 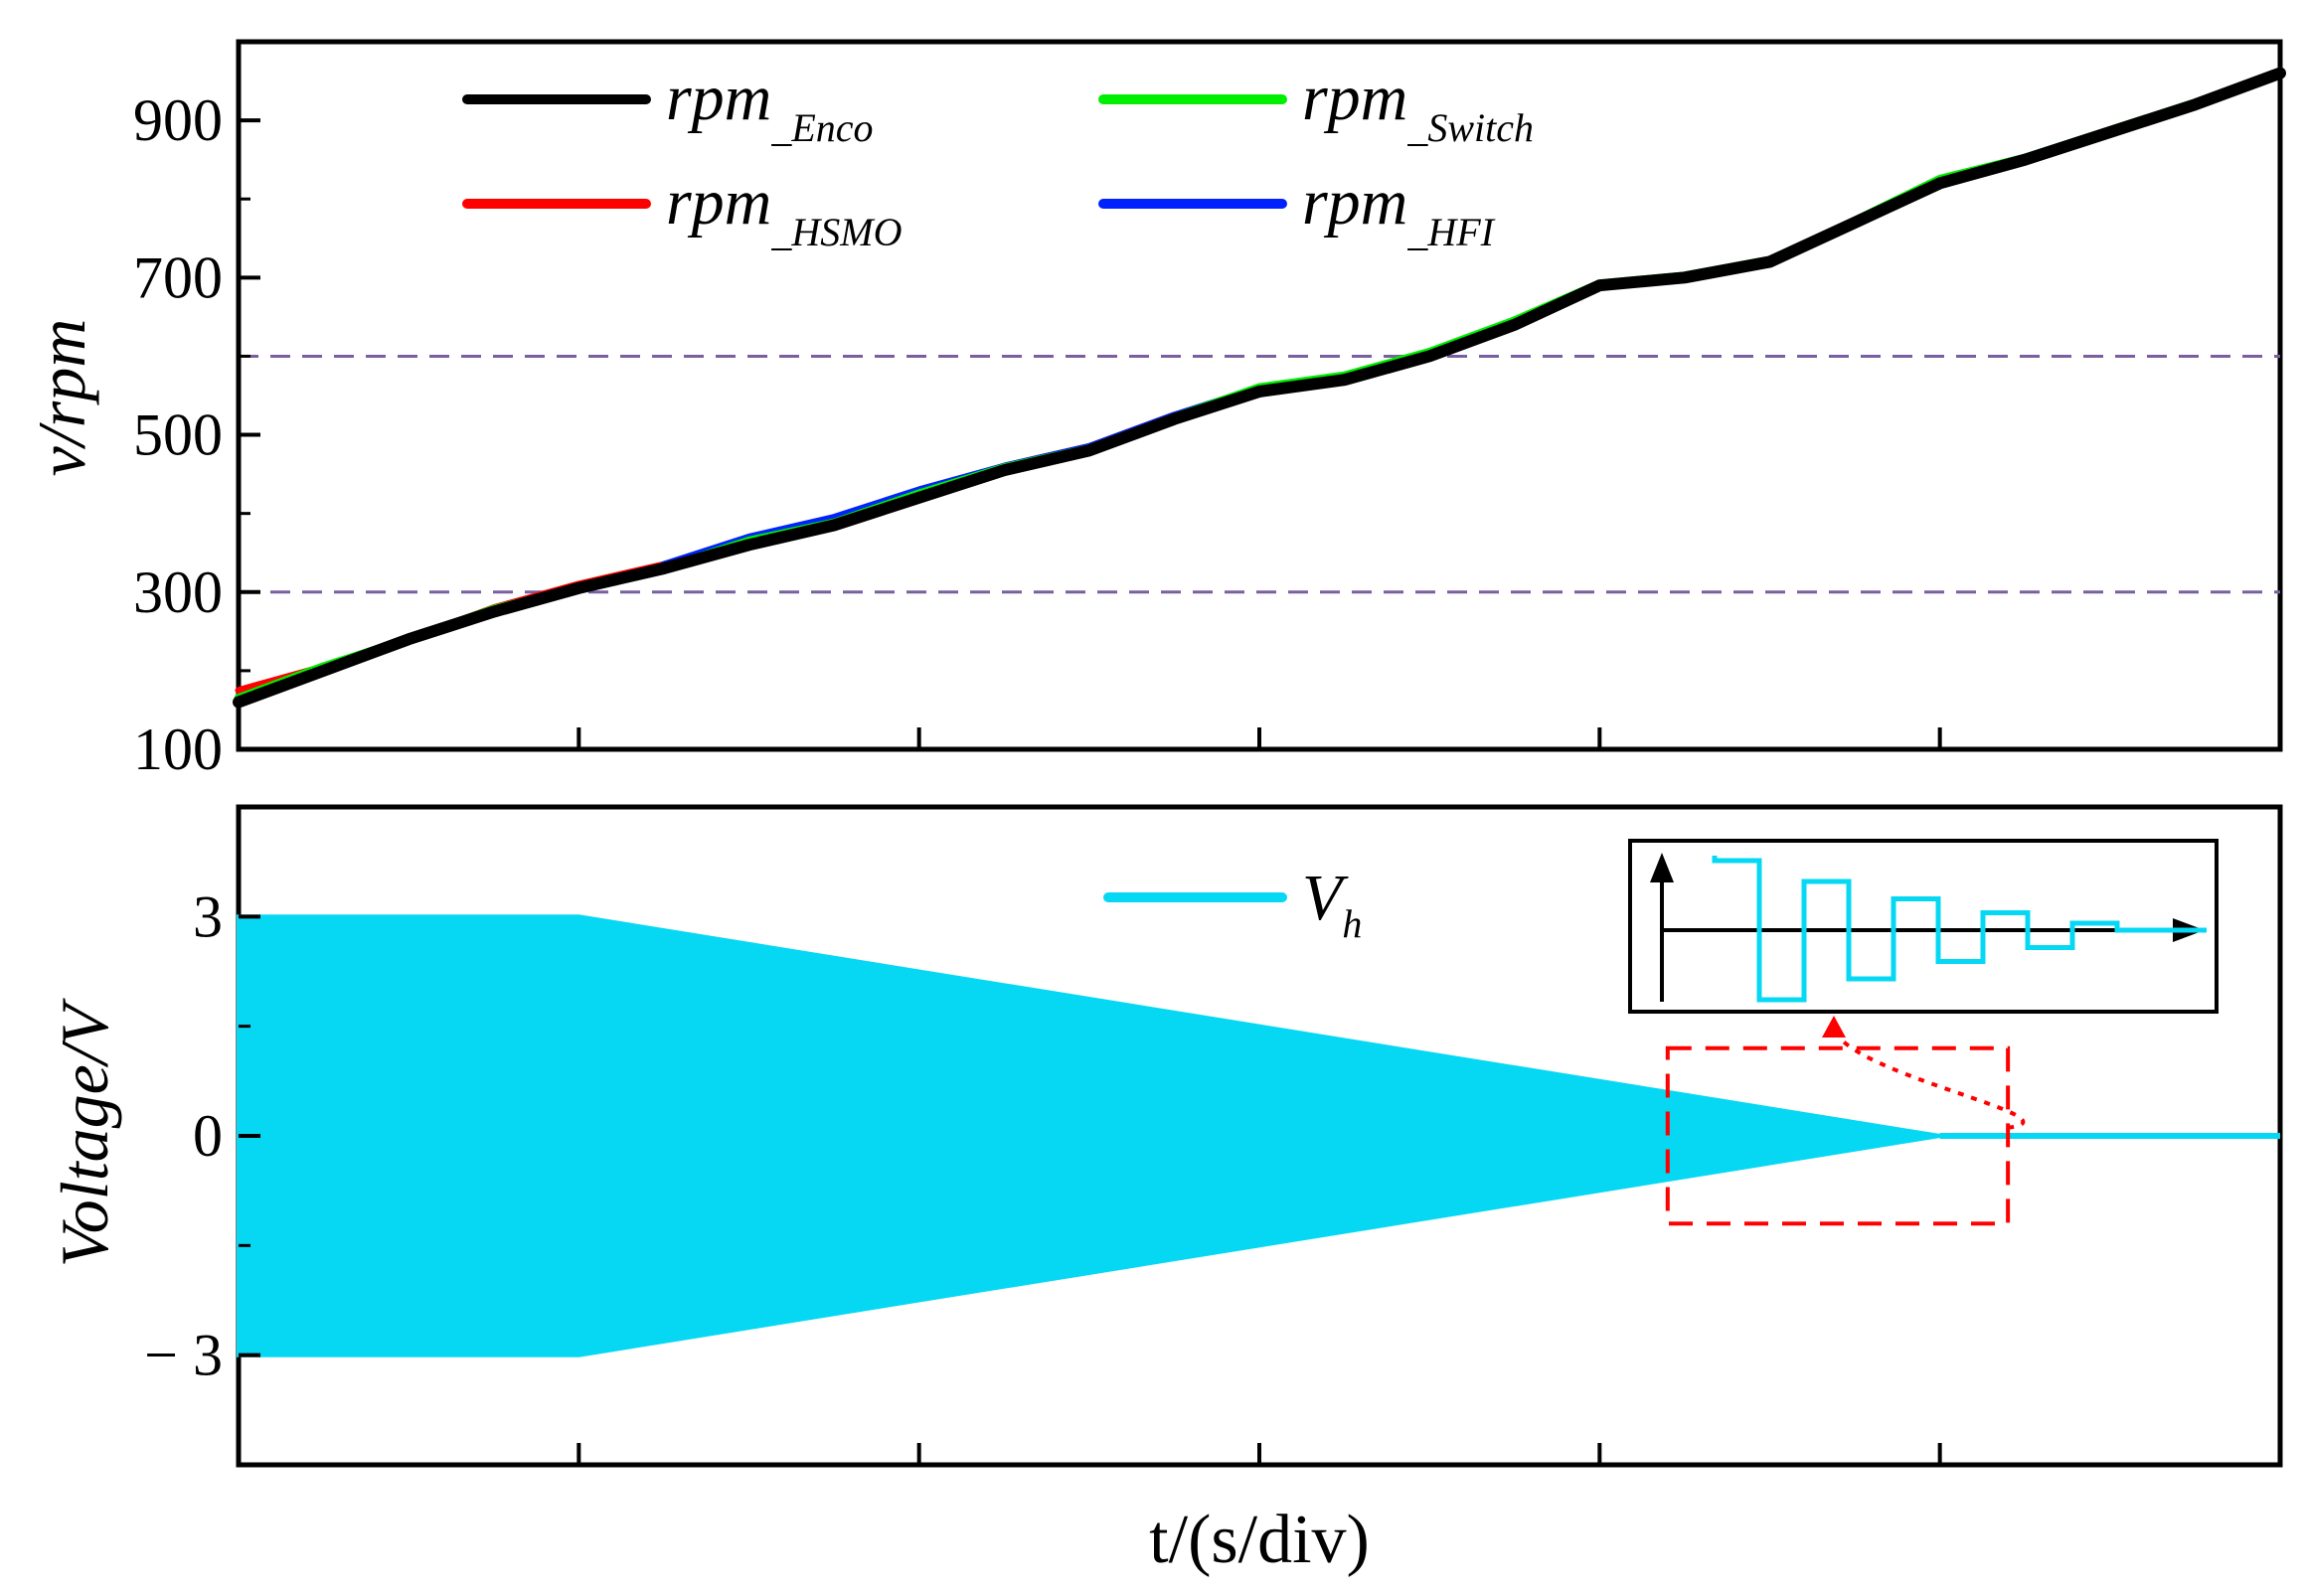 I want to click on y-tick-label: 300, so click(x=178, y=592).